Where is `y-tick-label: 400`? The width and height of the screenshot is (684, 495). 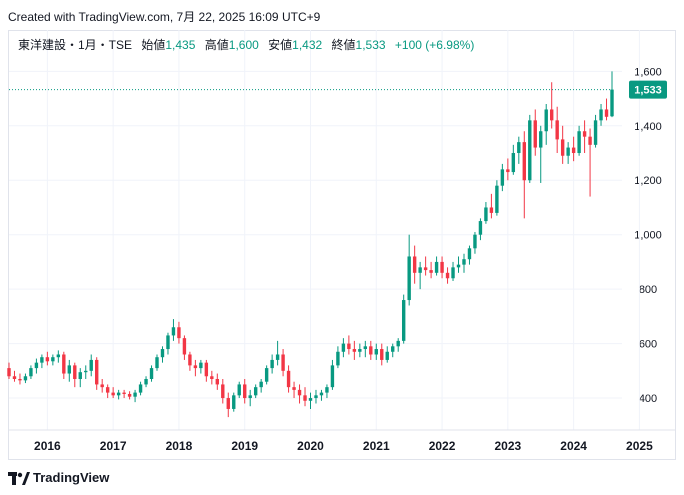
y-tick-label: 400 is located at coordinates (648, 399).